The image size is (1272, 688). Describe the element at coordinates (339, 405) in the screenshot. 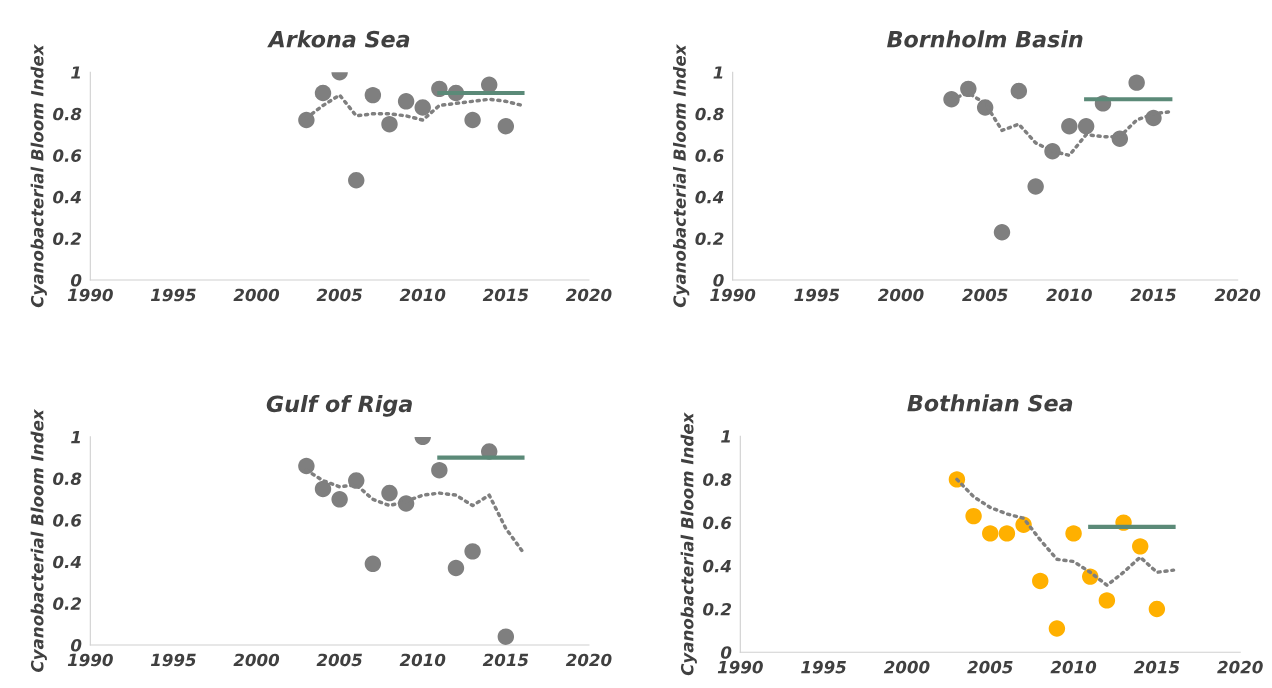

I see `chart-title: Gulf of Riga` at that location.